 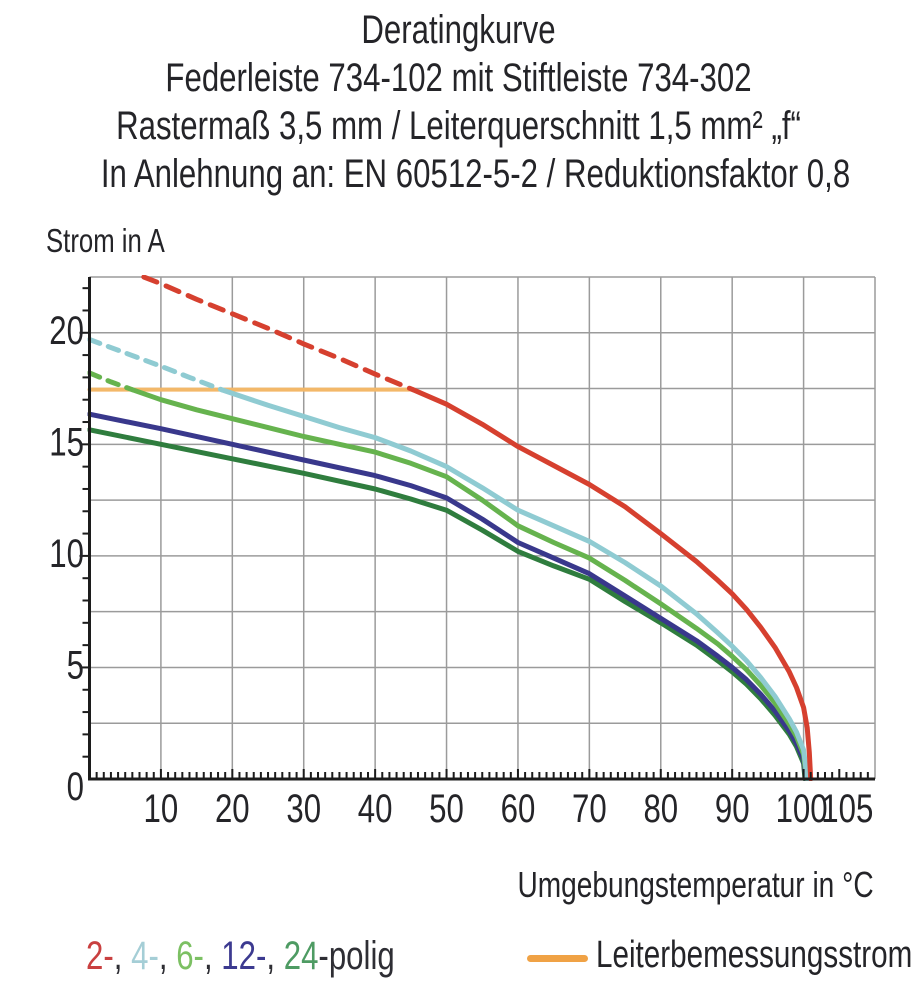 What do you see at coordinates (100, 956) in the screenshot?
I see `legend-pole-2: 2-` at bounding box center [100, 956].